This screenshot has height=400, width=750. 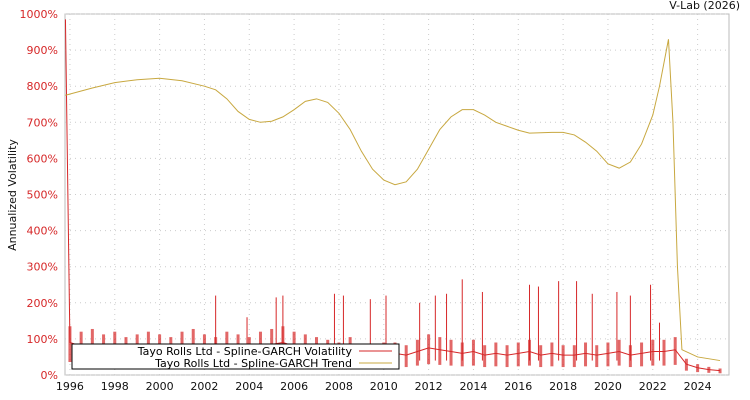 What do you see at coordinates (473, 386) in the screenshot?
I see `x-tick-label: 2014` at bounding box center [473, 386].